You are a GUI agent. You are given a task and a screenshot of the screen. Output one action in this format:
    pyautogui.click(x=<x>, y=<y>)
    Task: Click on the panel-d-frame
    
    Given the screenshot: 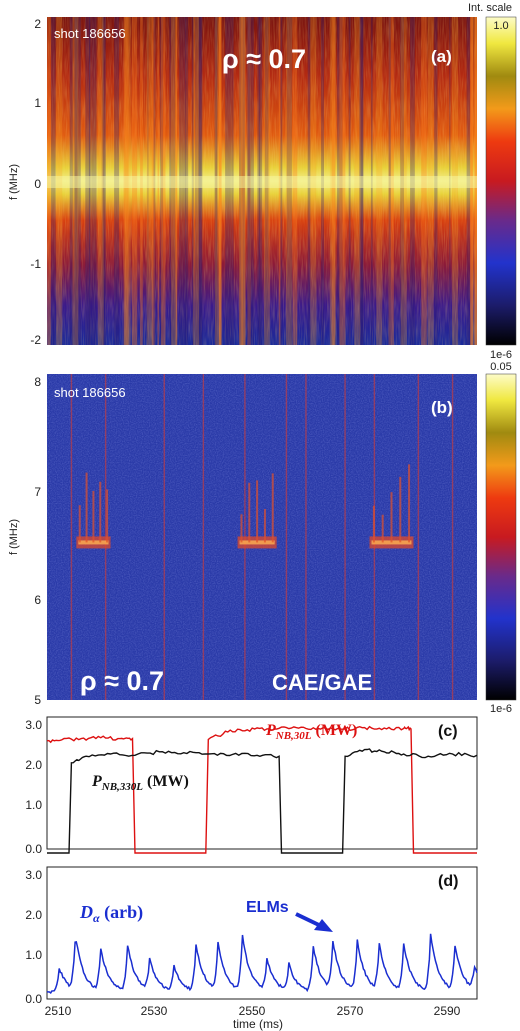 What is the action you would take?
    pyautogui.click(x=262, y=933)
    